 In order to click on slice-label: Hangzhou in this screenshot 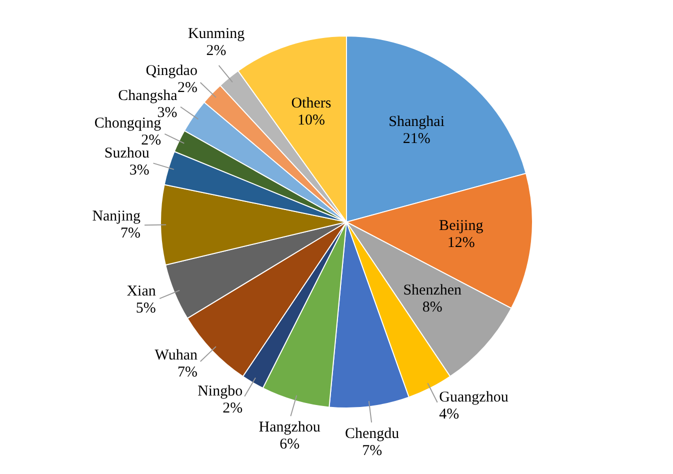, I will do `click(289, 427)`.